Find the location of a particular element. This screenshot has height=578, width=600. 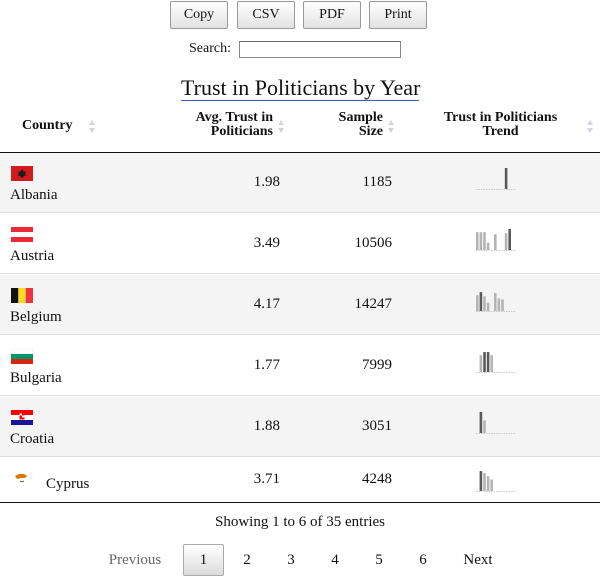

country-name: Cyprus is located at coordinates (68, 484).